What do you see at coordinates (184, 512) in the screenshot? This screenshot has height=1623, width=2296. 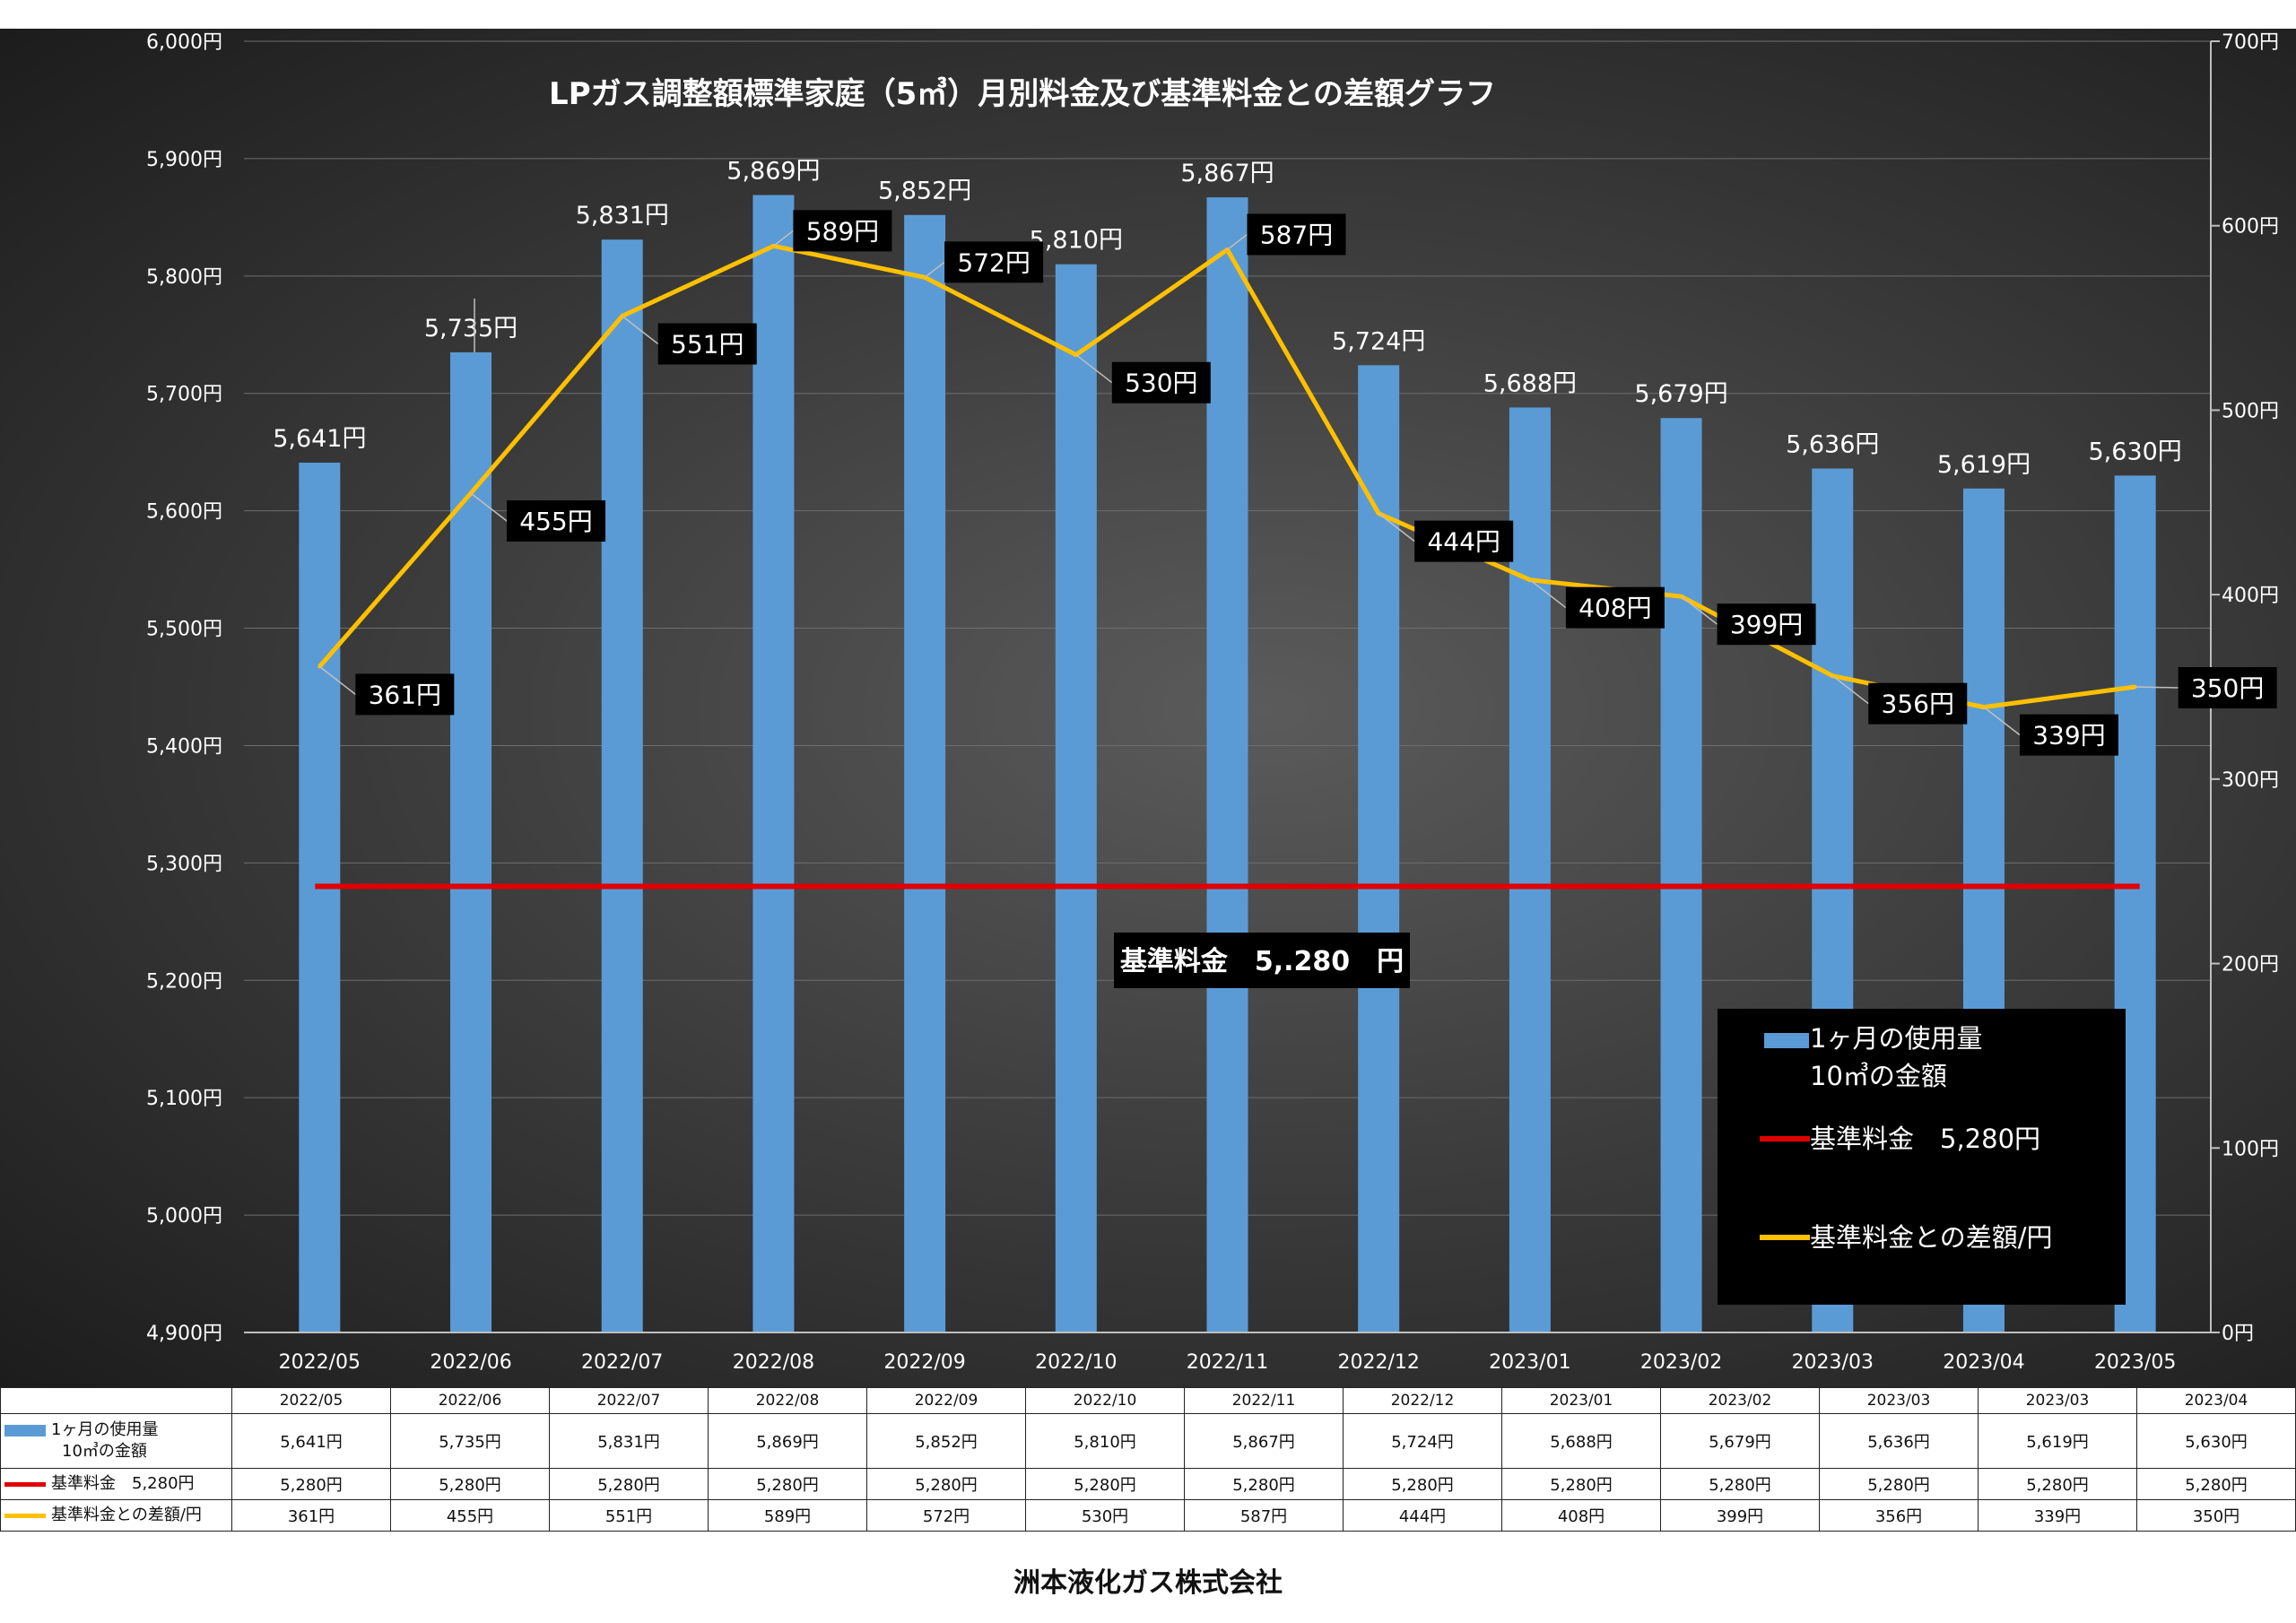 I see `left-tick-label: 5,600円` at bounding box center [184, 512].